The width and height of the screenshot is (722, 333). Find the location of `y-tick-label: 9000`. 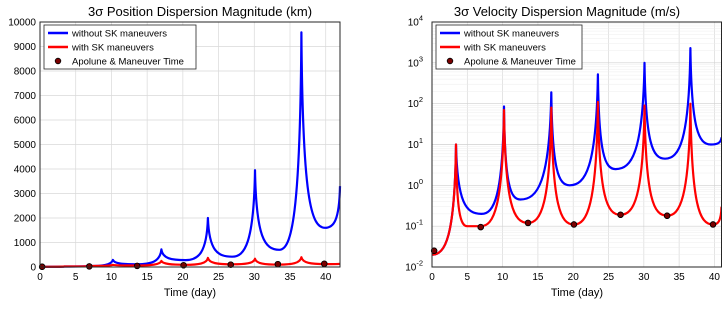

y-tick-label: 9000 is located at coordinates (25, 47).